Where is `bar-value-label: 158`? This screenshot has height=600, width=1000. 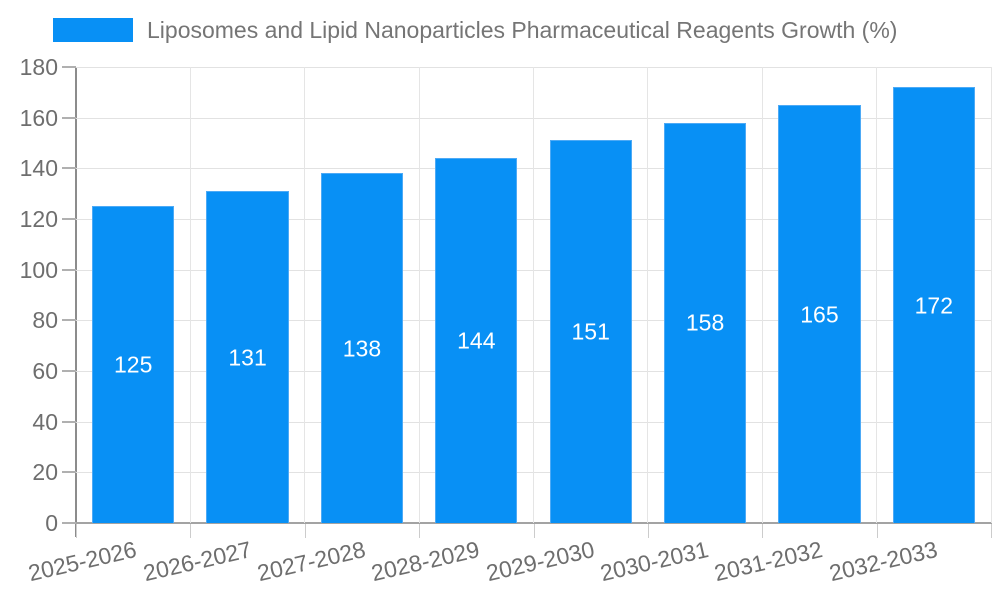
bar-value-label: 158 is located at coordinates (705, 322).